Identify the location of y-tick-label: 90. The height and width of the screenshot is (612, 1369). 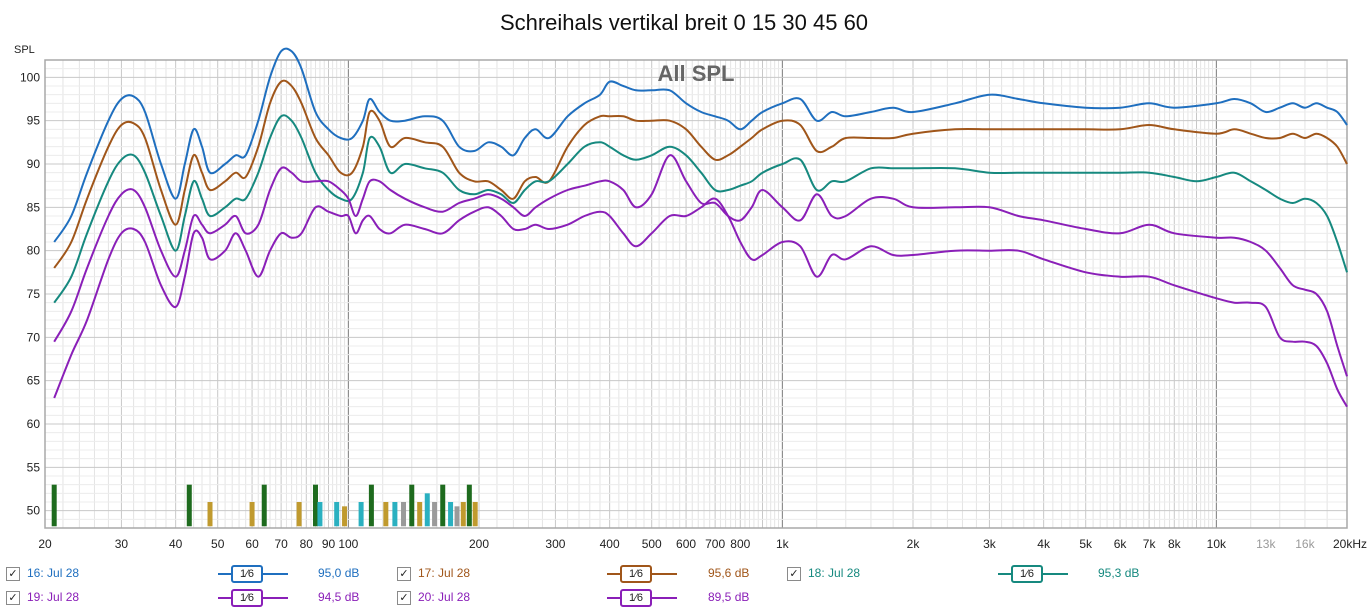
(34, 164).